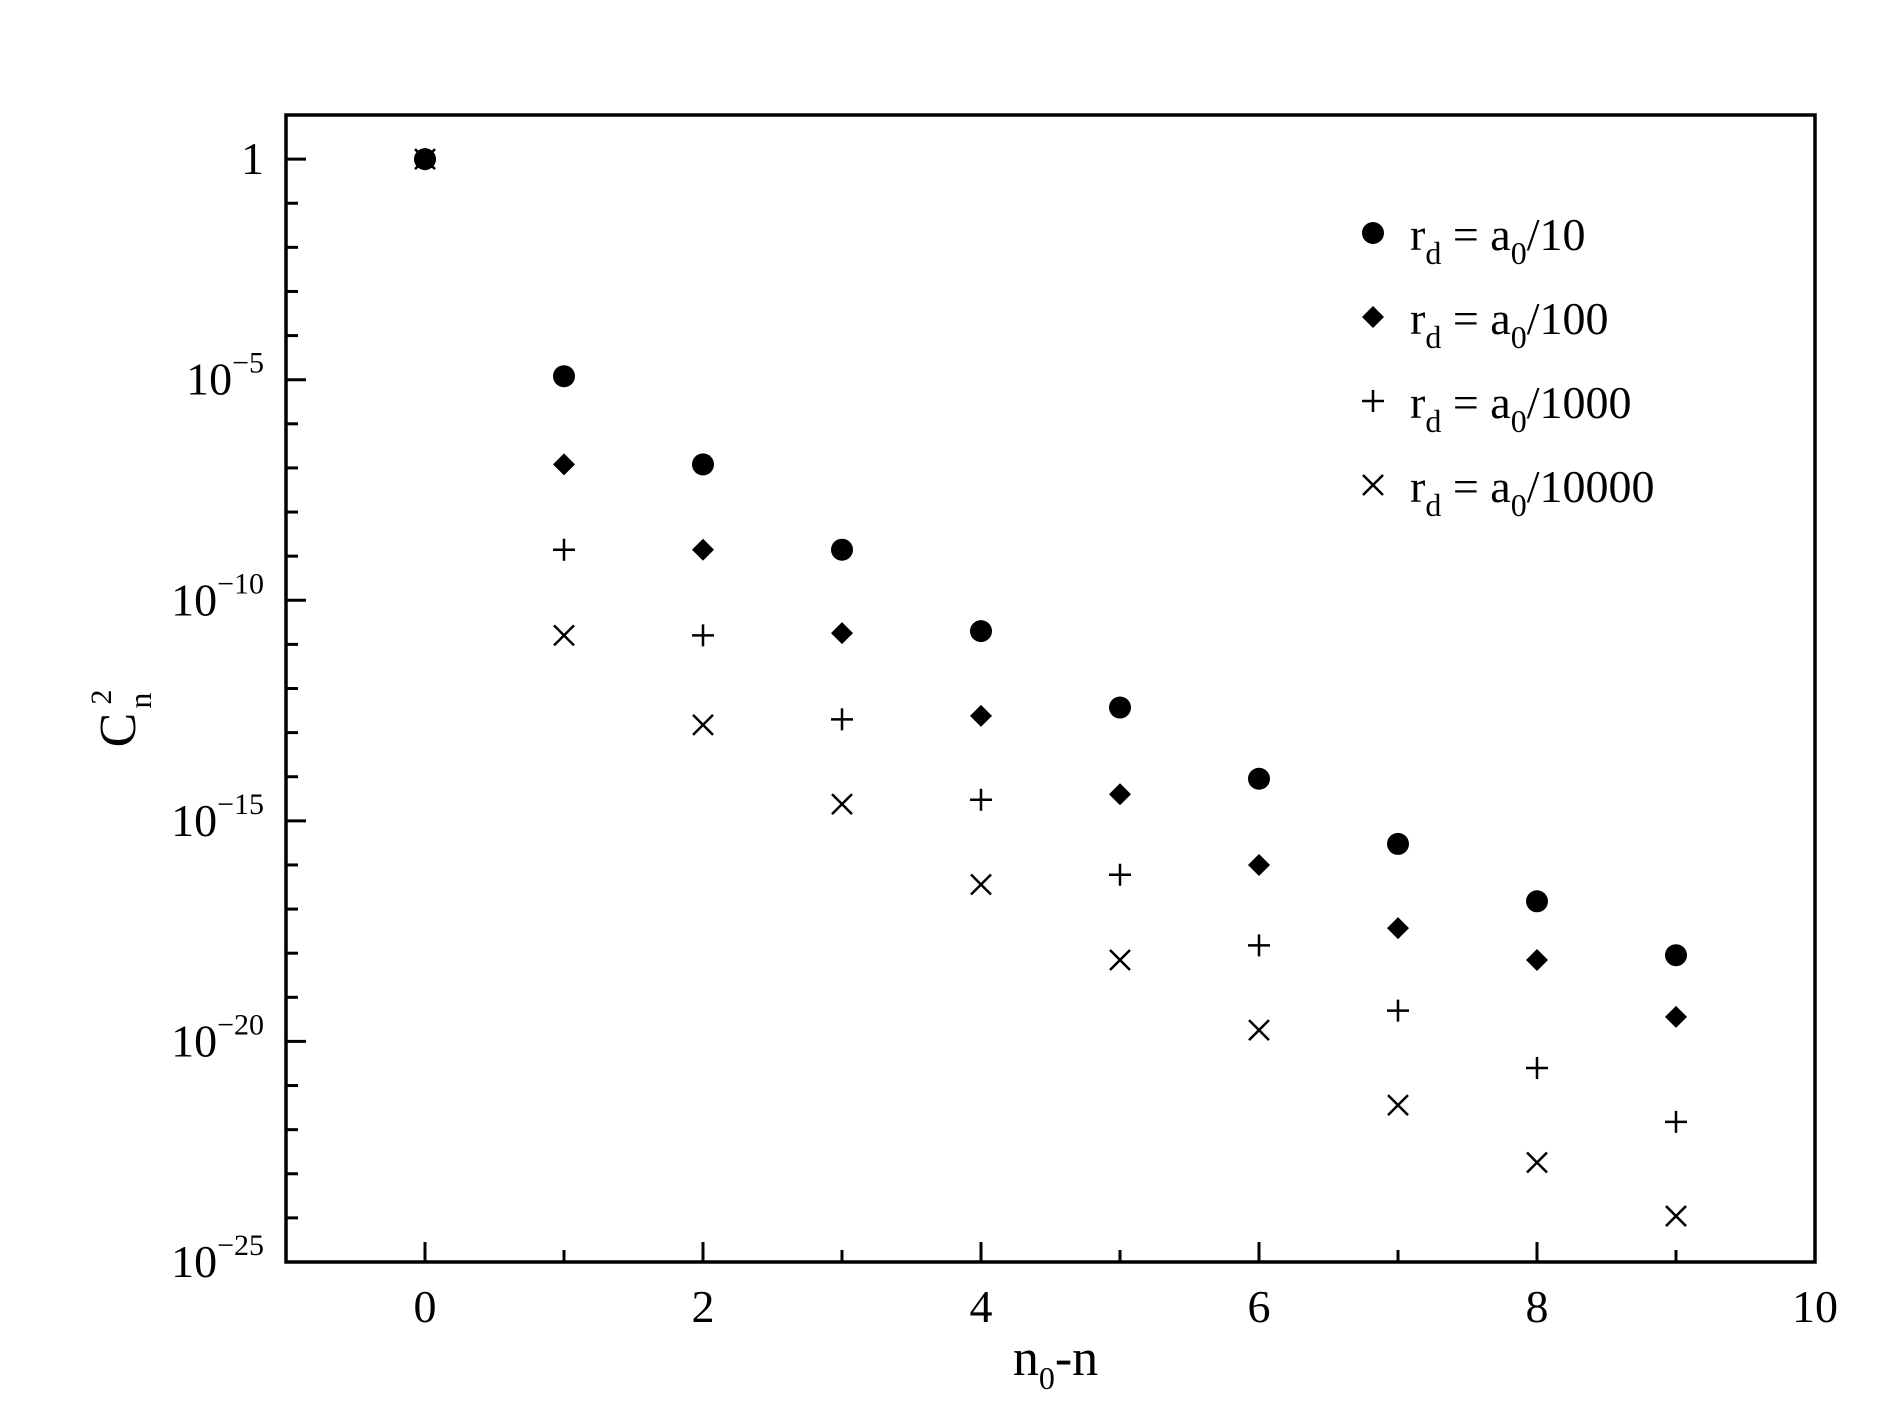 Image resolution: width=1889 pixels, height=1422 pixels. Describe the element at coordinates (981, 1306) in the screenshot. I see `x-tick-label: 4` at that location.